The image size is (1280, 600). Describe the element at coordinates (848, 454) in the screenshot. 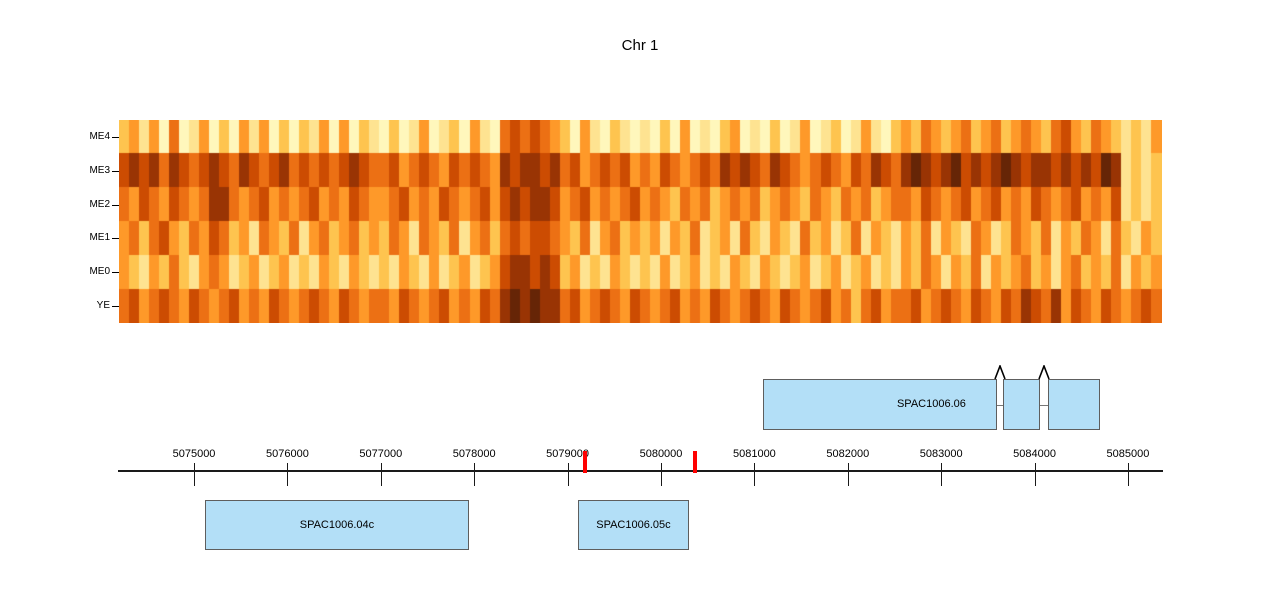

I see `axis-tick-label: 5082000` at that location.